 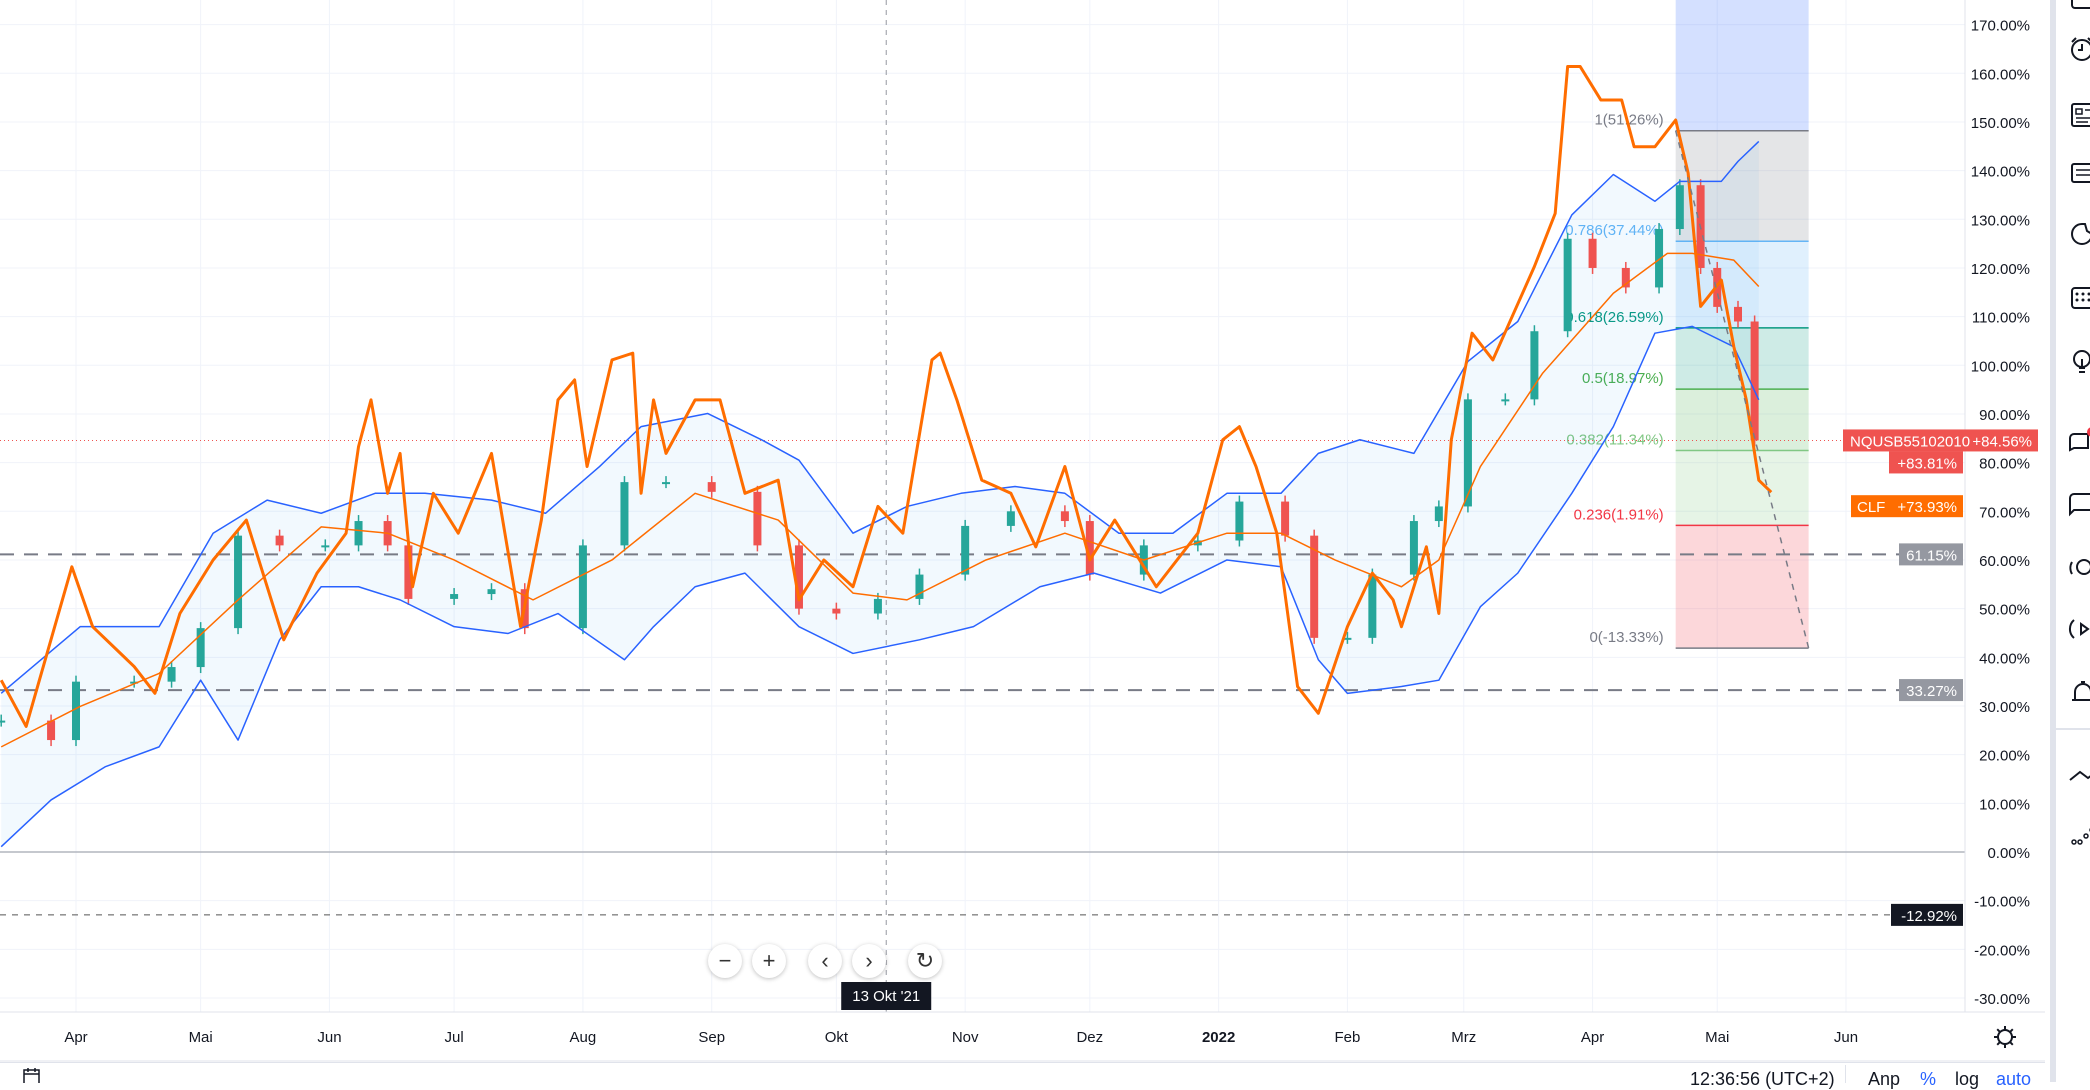 I want to click on trading-panel-icon, so click(x=2078, y=773).